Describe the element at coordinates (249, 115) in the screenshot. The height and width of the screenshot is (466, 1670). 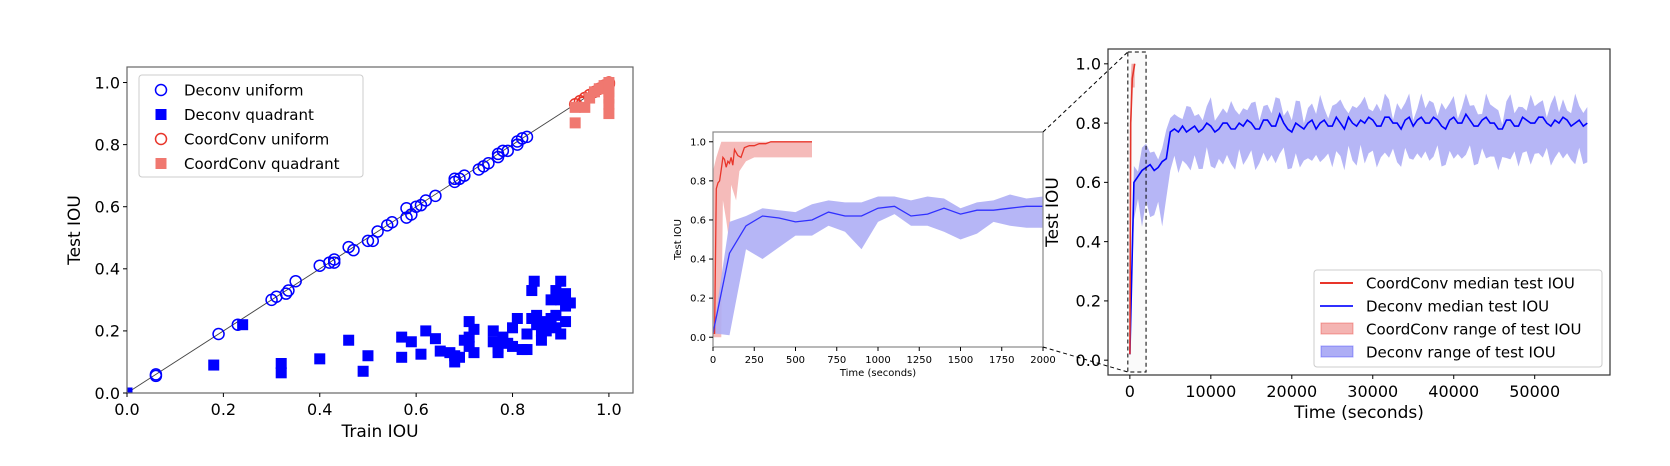
I see `legend-label: Deconv quadrant` at that location.